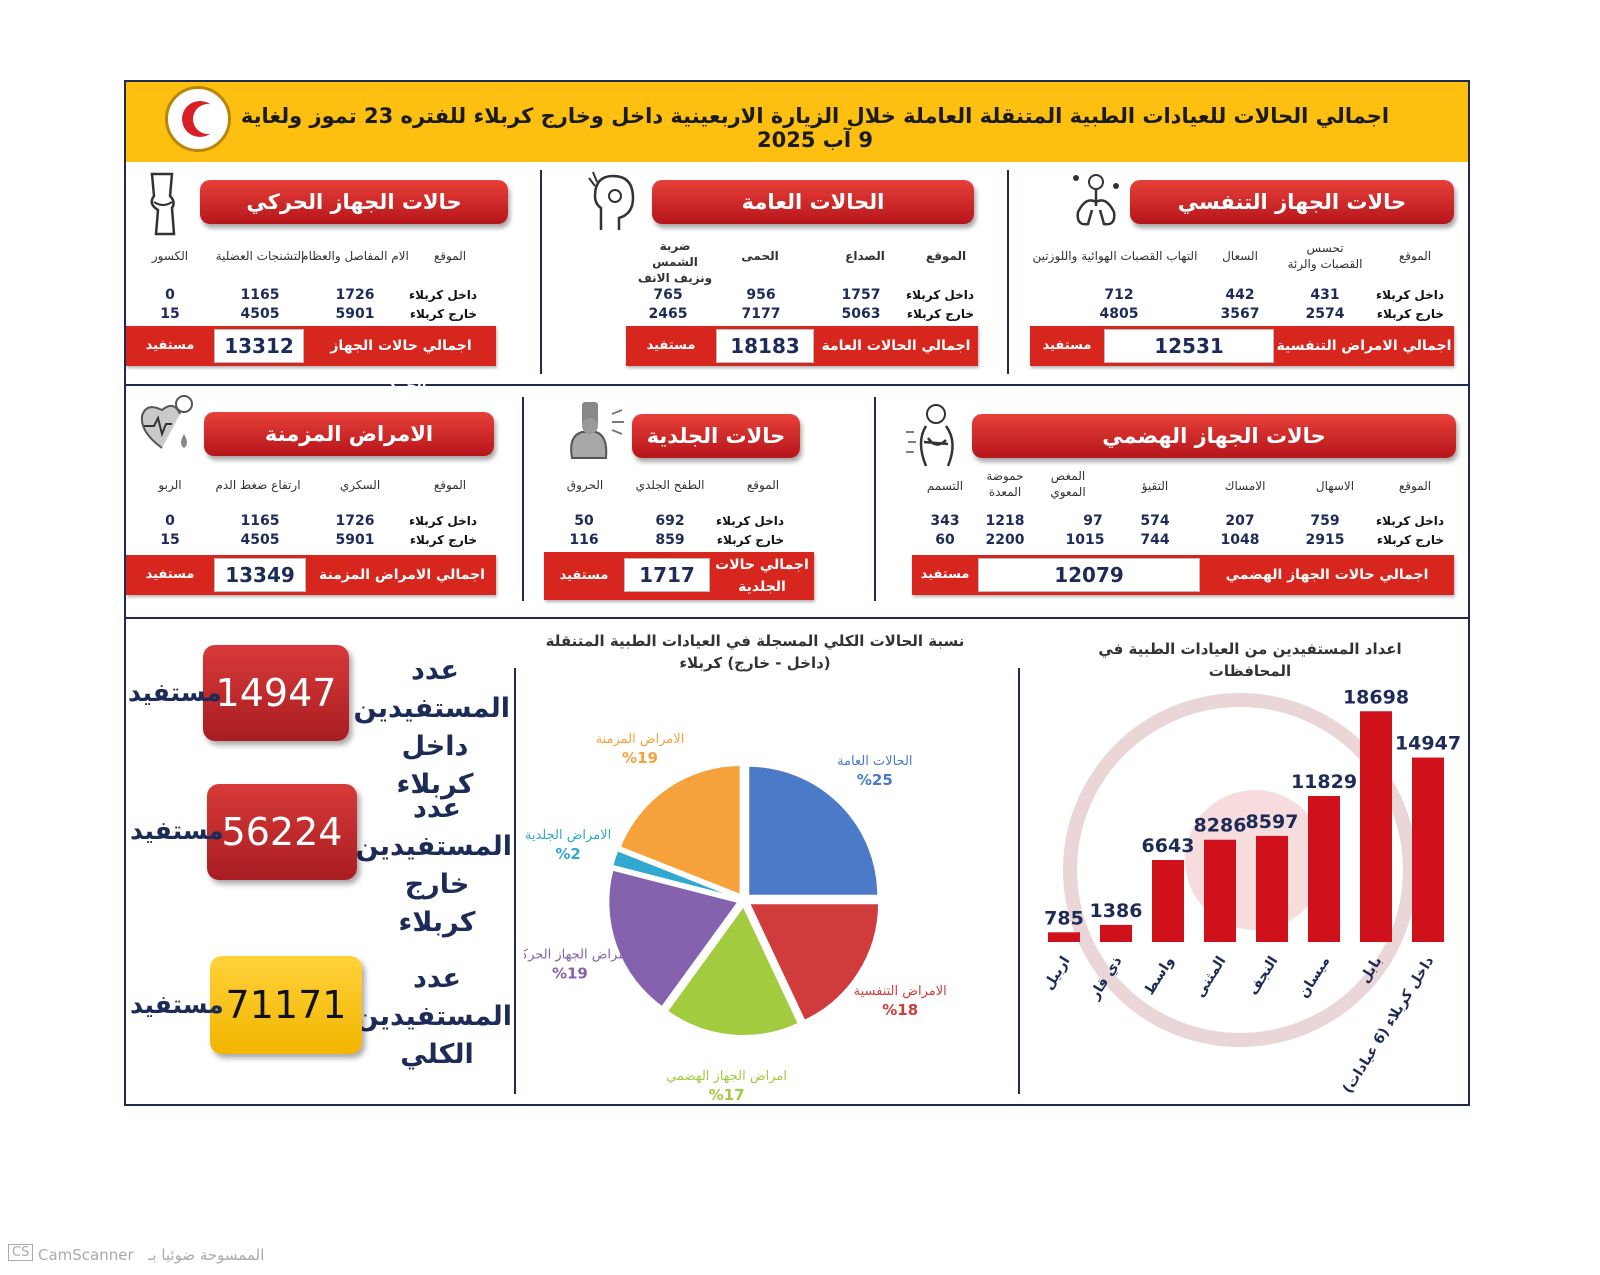  What do you see at coordinates (1415, 256) in the screenshot?
I see `respiratory-col-location: الموقع` at bounding box center [1415, 256].